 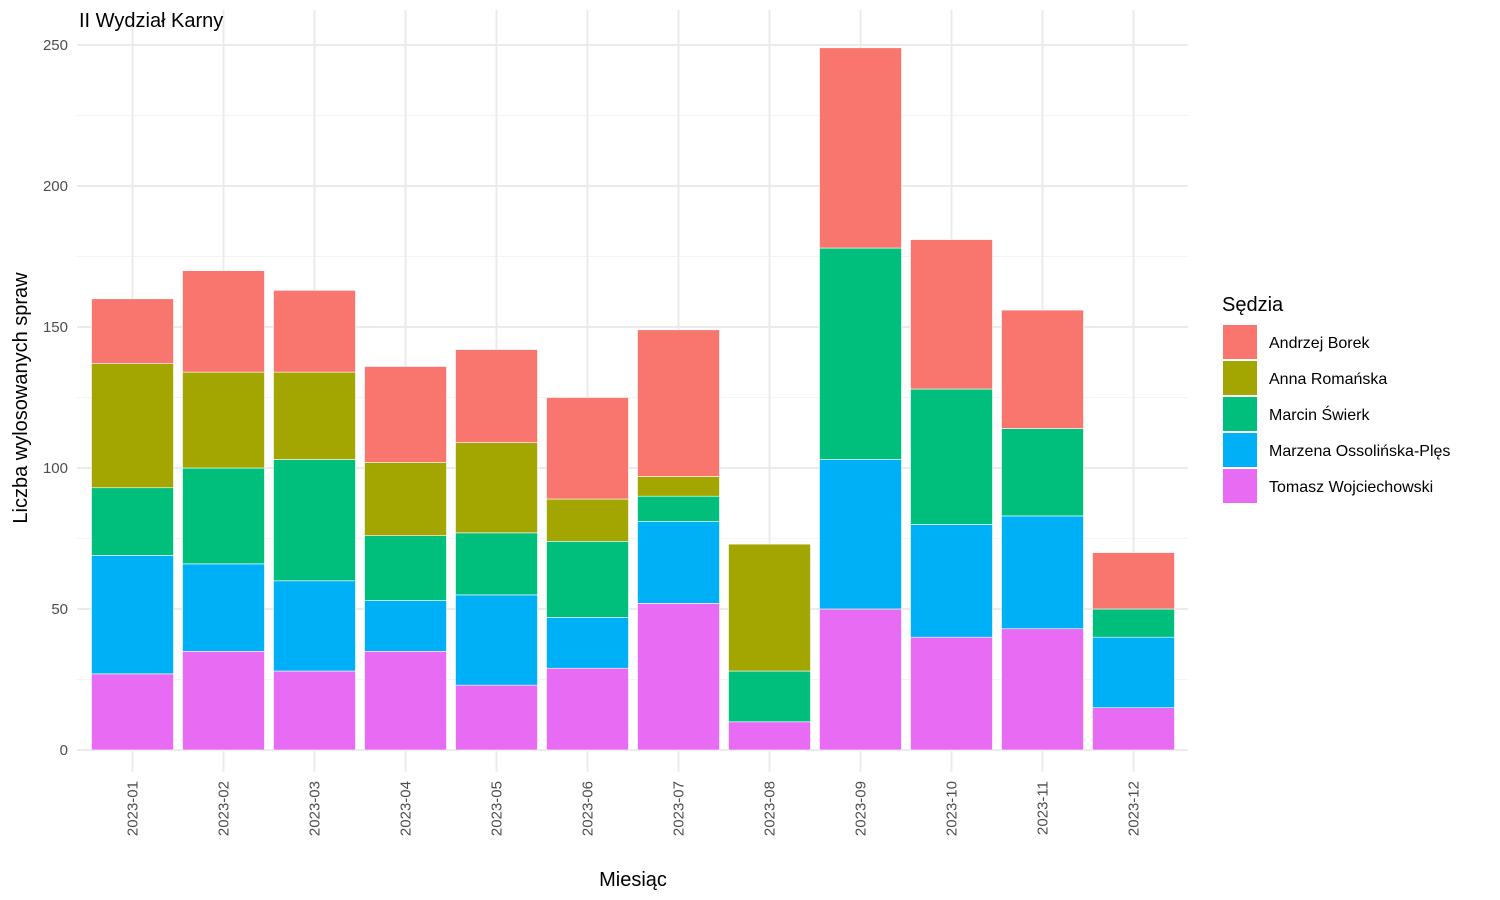 What do you see at coordinates (64, 750) in the screenshot?
I see `y-tick-label: 0` at bounding box center [64, 750].